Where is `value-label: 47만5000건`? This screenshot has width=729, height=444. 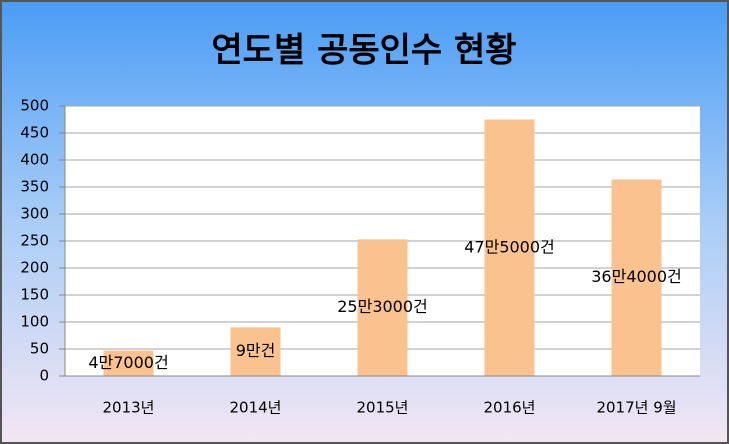 value-label: 47만5000건 is located at coordinates (509, 246).